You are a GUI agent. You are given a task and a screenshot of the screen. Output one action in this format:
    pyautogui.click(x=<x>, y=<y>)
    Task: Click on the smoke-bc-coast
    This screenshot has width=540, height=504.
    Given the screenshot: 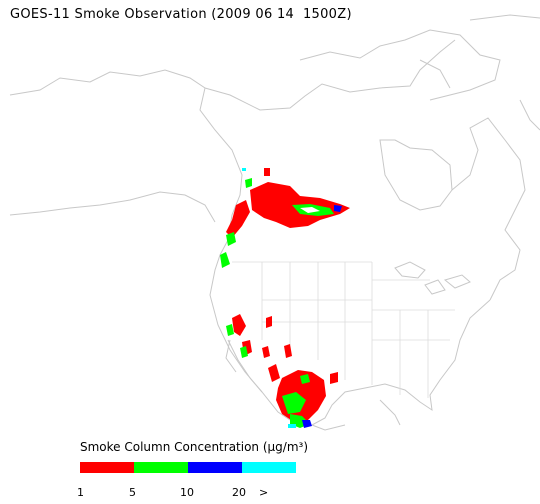 What is the action you would take?
    pyautogui.click(x=225, y=260)
    